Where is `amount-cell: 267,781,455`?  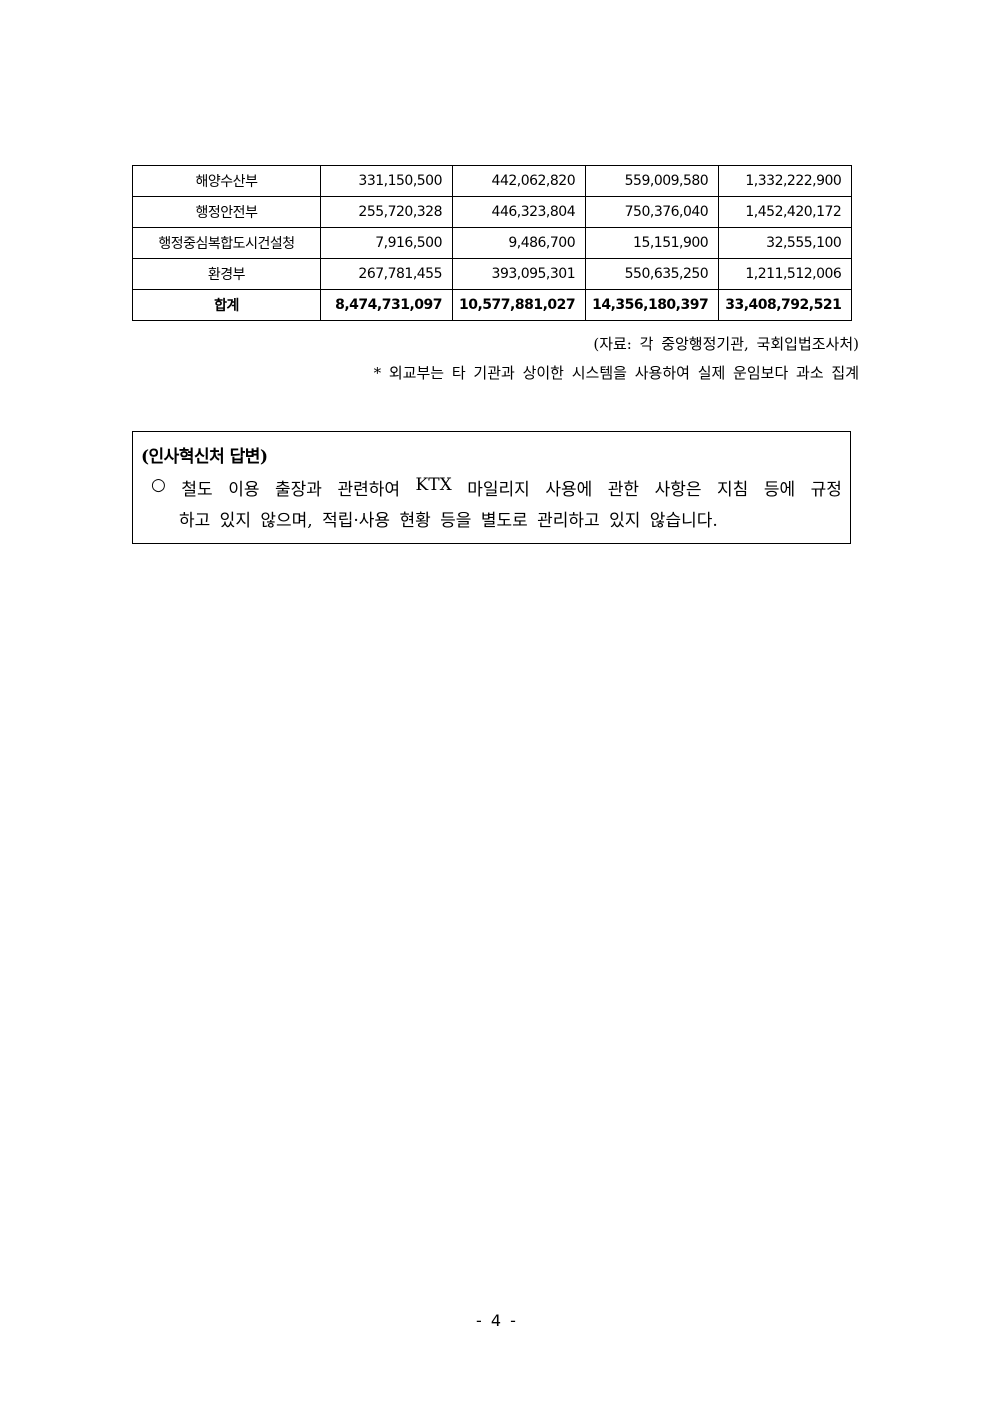
amount-cell: 267,781,455 is located at coordinates (386, 274).